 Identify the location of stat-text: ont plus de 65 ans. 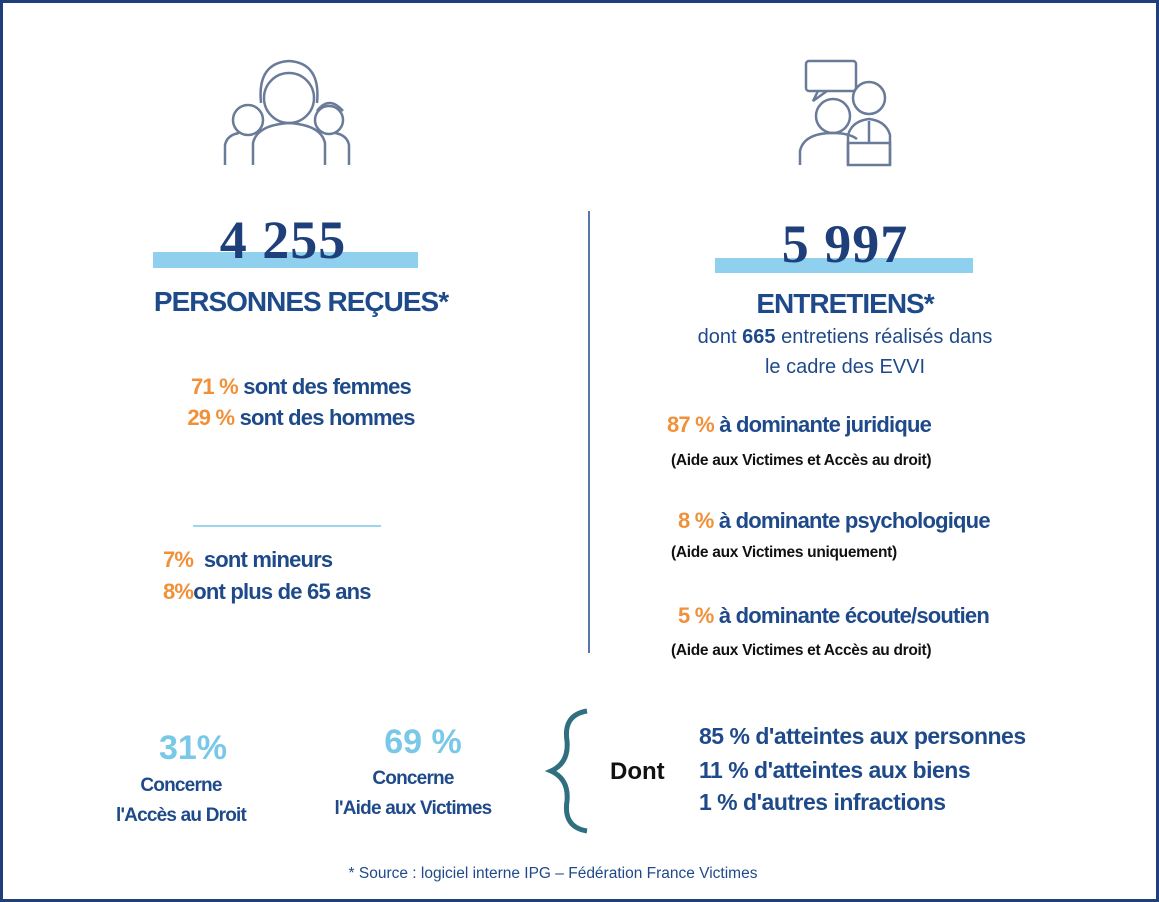
(282, 591).